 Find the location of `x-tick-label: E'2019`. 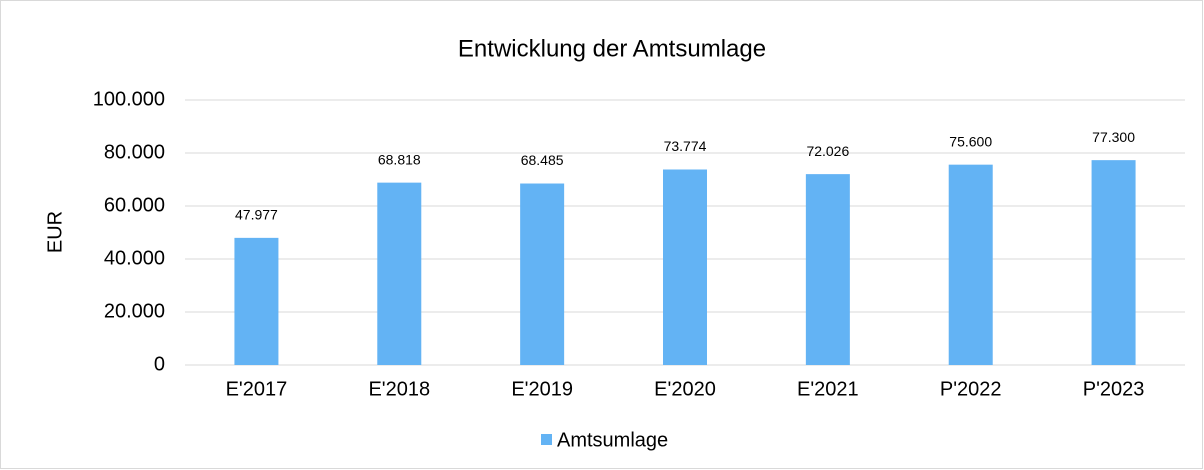

x-tick-label: E'2019 is located at coordinates (542, 389).